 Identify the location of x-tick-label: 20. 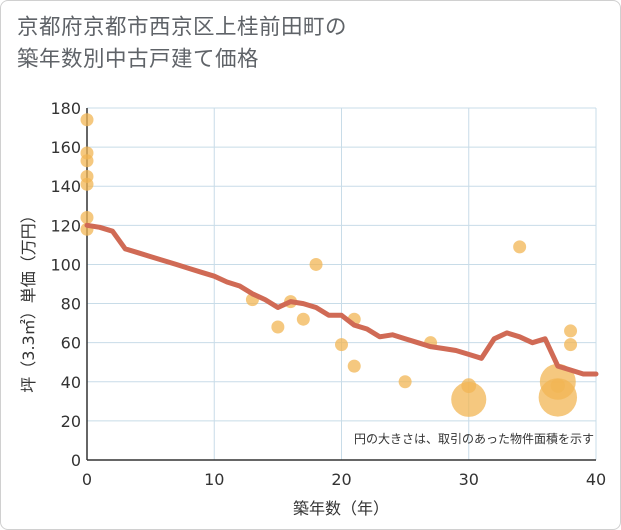
(341, 479).